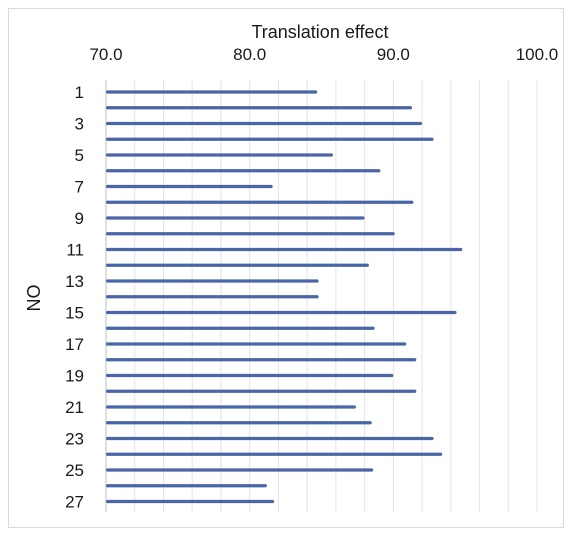 This screenshot has width=576, height=538. What do you see at coordinates (74, 502) in the screenshot?
I see `y-tick-label: 27` at bounding box center [74, 502].